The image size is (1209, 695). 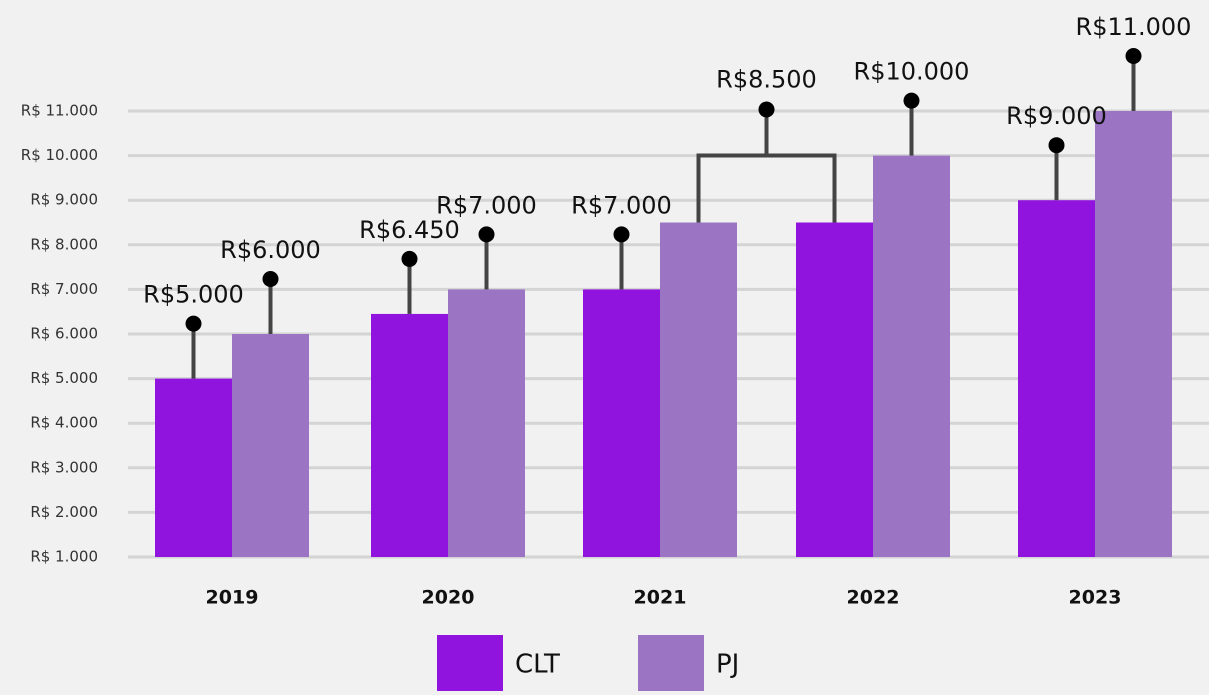 What do you see at coordinates (766, 80) in the screenshot?
I see `value-label: R$8.500` at bounding box center [766, 80].